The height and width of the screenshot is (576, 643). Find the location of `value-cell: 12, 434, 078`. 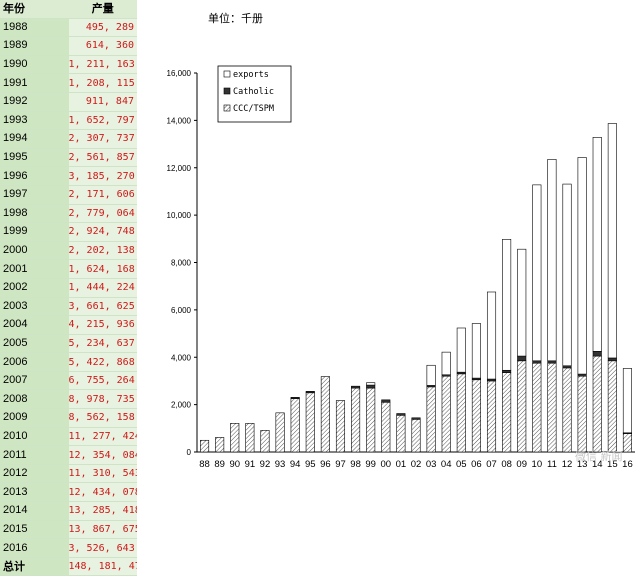

value-cell: 12, 434, 078 is located at coordinates (102, 492).